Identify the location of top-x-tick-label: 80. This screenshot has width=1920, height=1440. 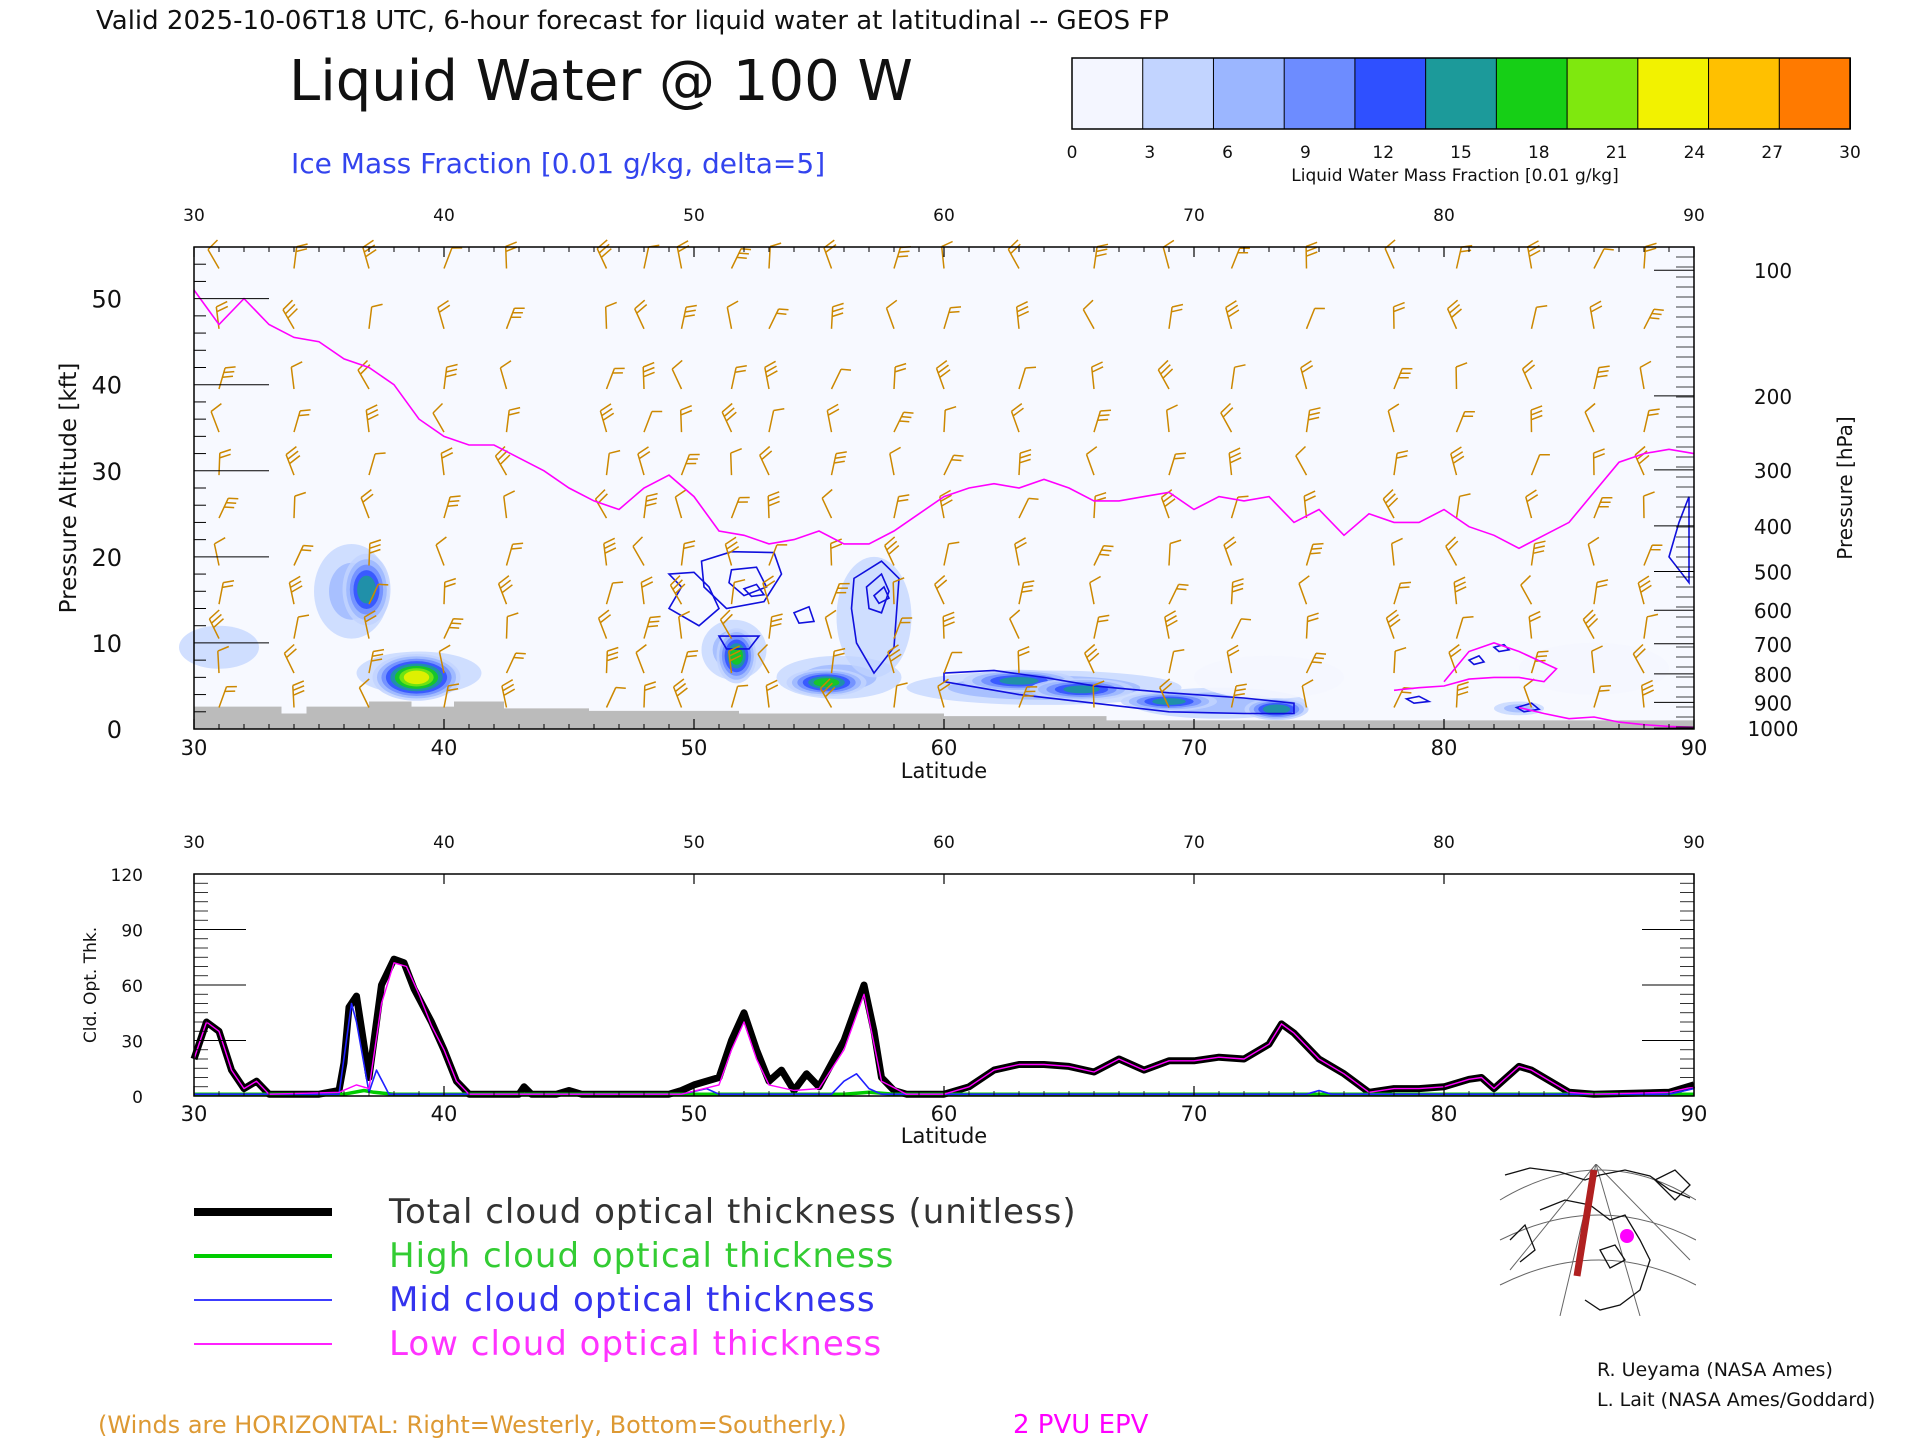
(1444, 748).